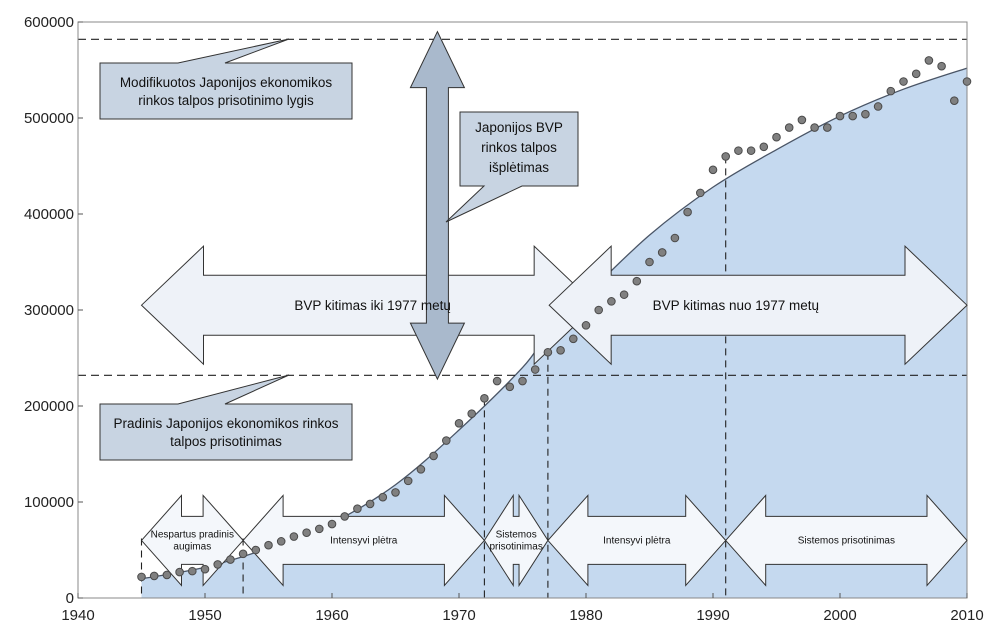 The width and height of the screenshot is (988, 625). I want to click on y-tick-label: 500000, so click(49, 118).